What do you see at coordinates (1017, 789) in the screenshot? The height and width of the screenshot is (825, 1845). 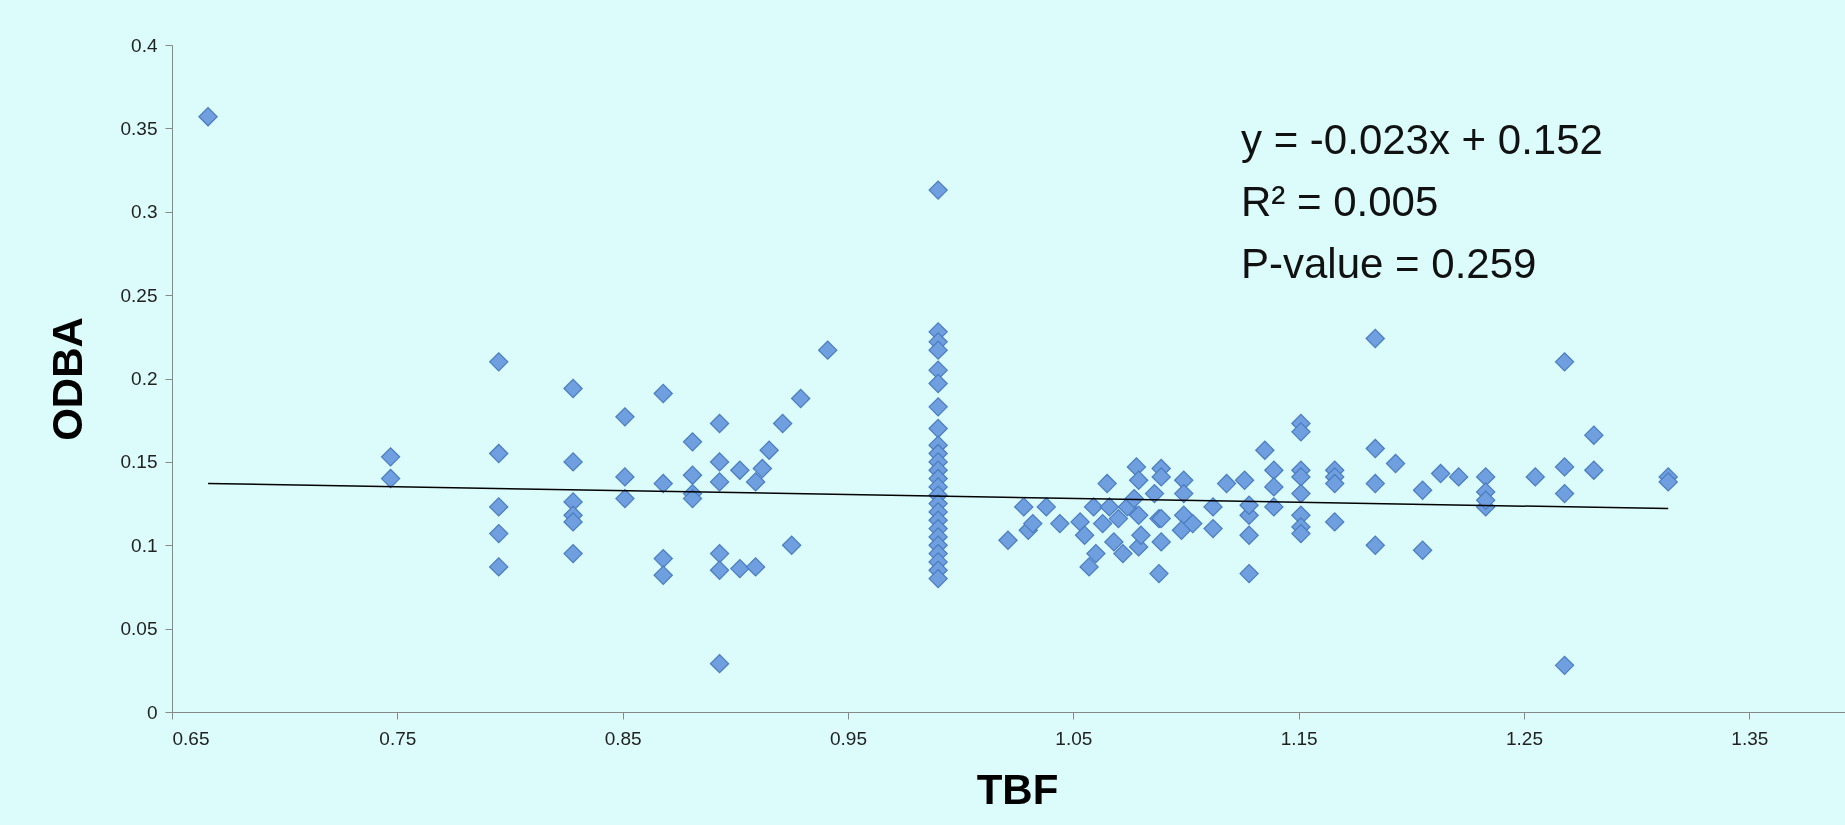 I see `x-axis-title: TBF` at bounding box center [1017, 789].